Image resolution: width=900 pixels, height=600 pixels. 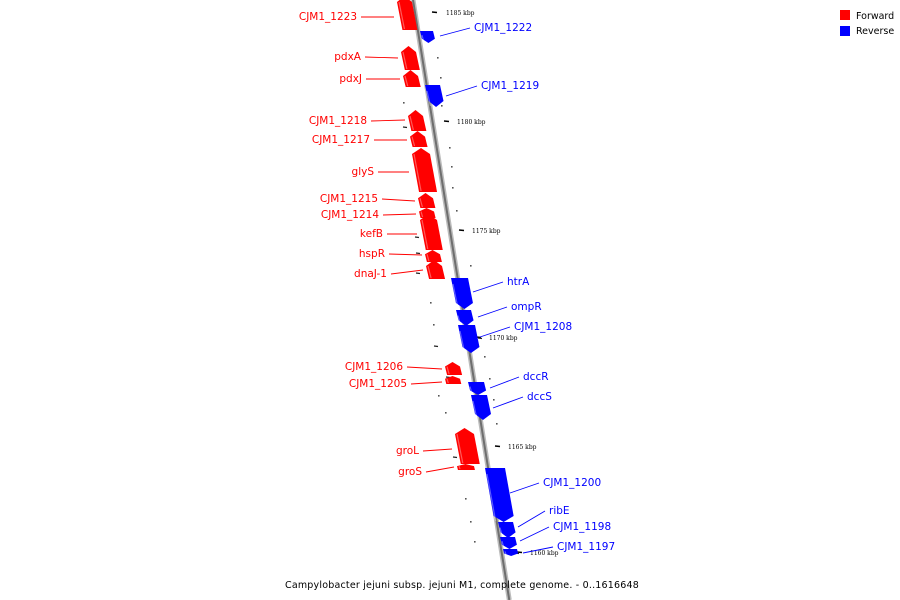 I want to click on gene-label-dccS: dccS, so click(x=539, y=397).